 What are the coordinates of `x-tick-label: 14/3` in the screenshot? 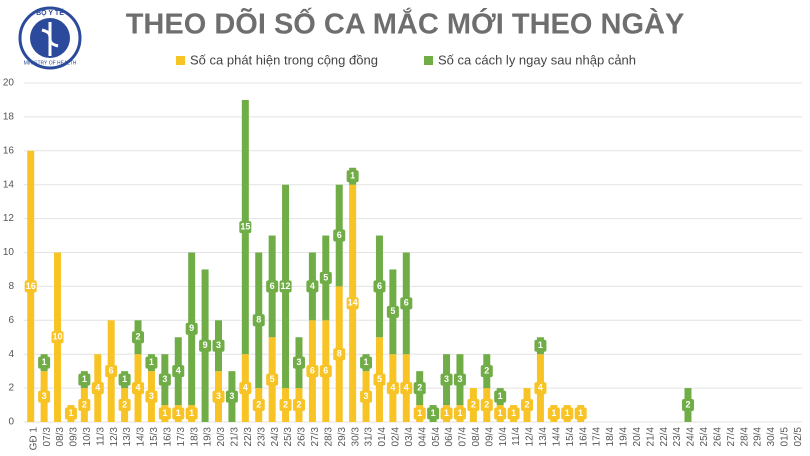 It's located at (141, 437).